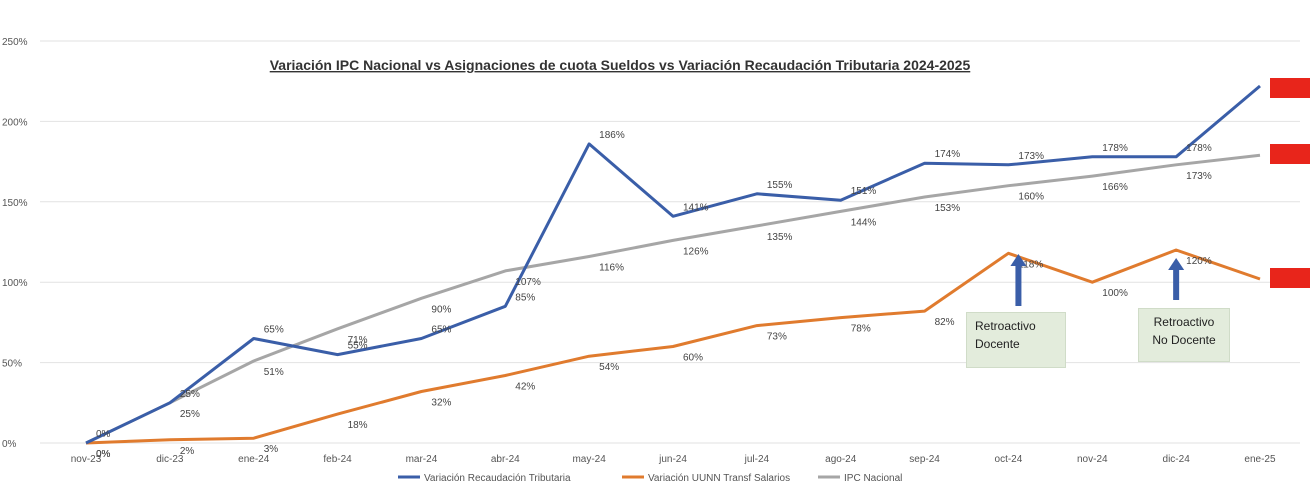 This screenshot has width=1310, height=489. Describe the element at coordinates (15, 122) in the screenshot. I see `y-tick-label: 200%` at that location.